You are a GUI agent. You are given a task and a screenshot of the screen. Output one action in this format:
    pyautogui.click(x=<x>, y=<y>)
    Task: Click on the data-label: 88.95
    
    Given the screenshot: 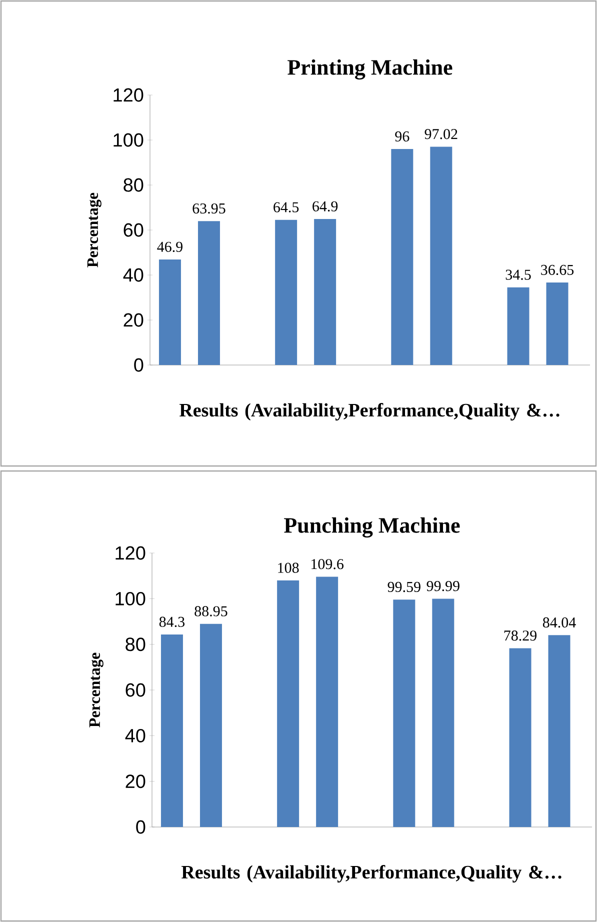 What is the action you would take?
    pyautogui.click(x=211, y=611)
    